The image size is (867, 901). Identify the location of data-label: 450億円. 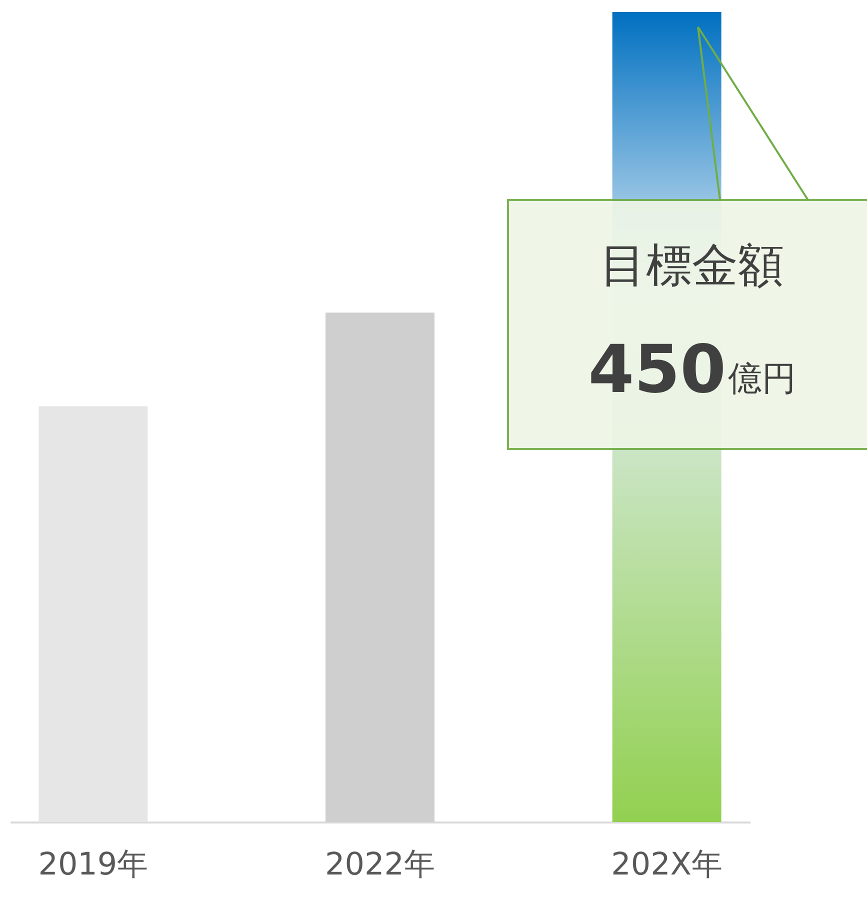
(692, 369).